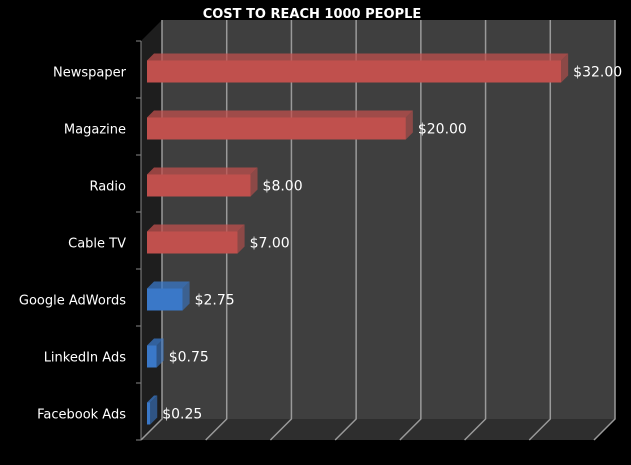  I want to click on category-label: Magazine, so click(95, 130).